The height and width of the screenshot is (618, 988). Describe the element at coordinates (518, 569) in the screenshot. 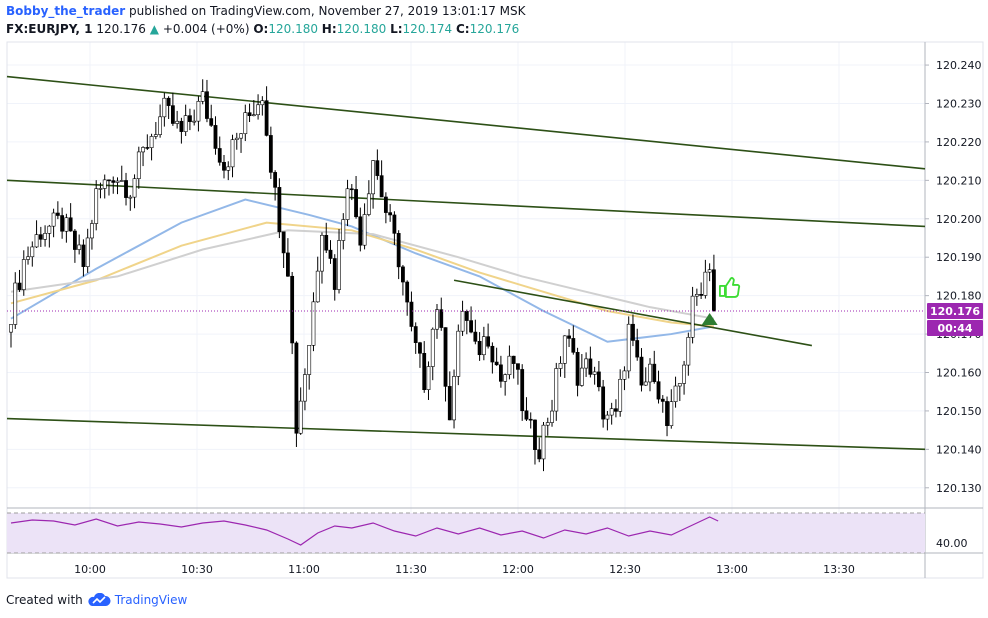

I see `x-tick-label: 12:00` at that location.